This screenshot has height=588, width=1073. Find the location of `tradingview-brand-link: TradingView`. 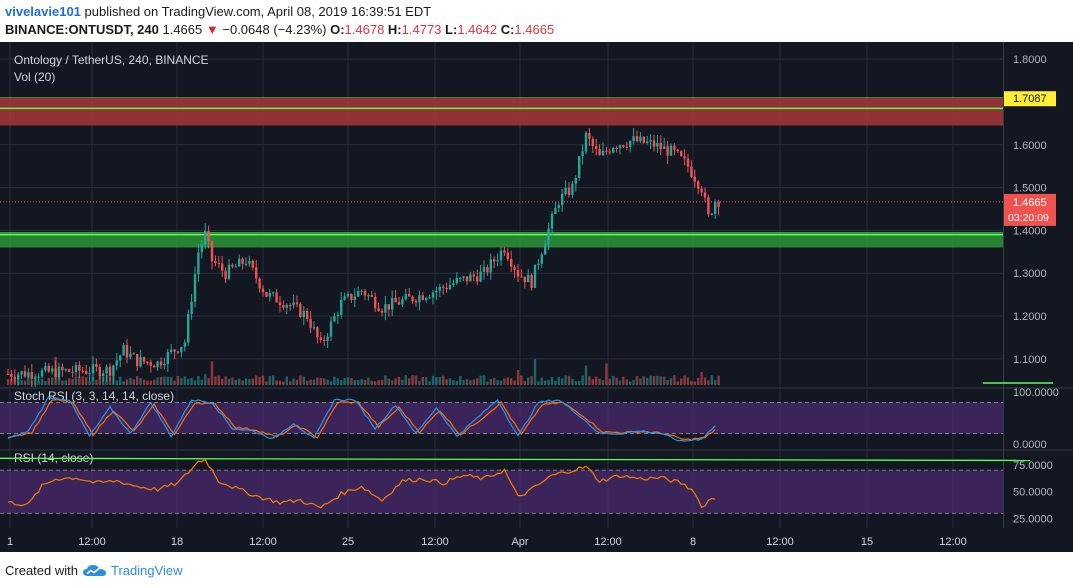

tradingview-brand-link: TradingView is located at coordinates (146, 570).